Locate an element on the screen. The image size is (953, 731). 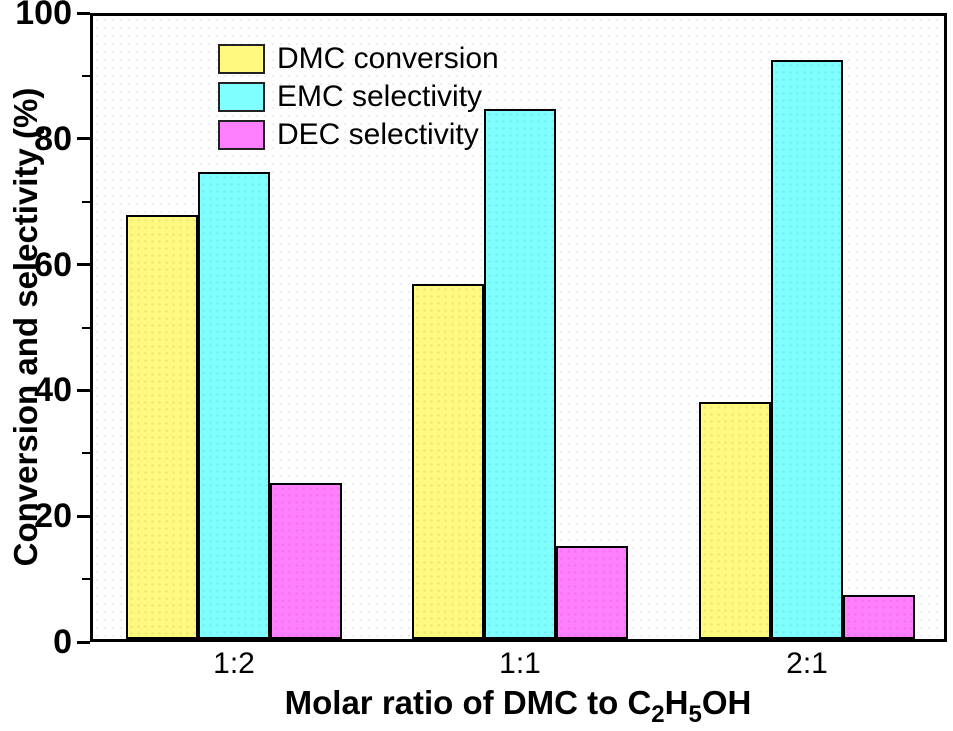
y-tick-label: 100 is located at coordinates (43, 16).